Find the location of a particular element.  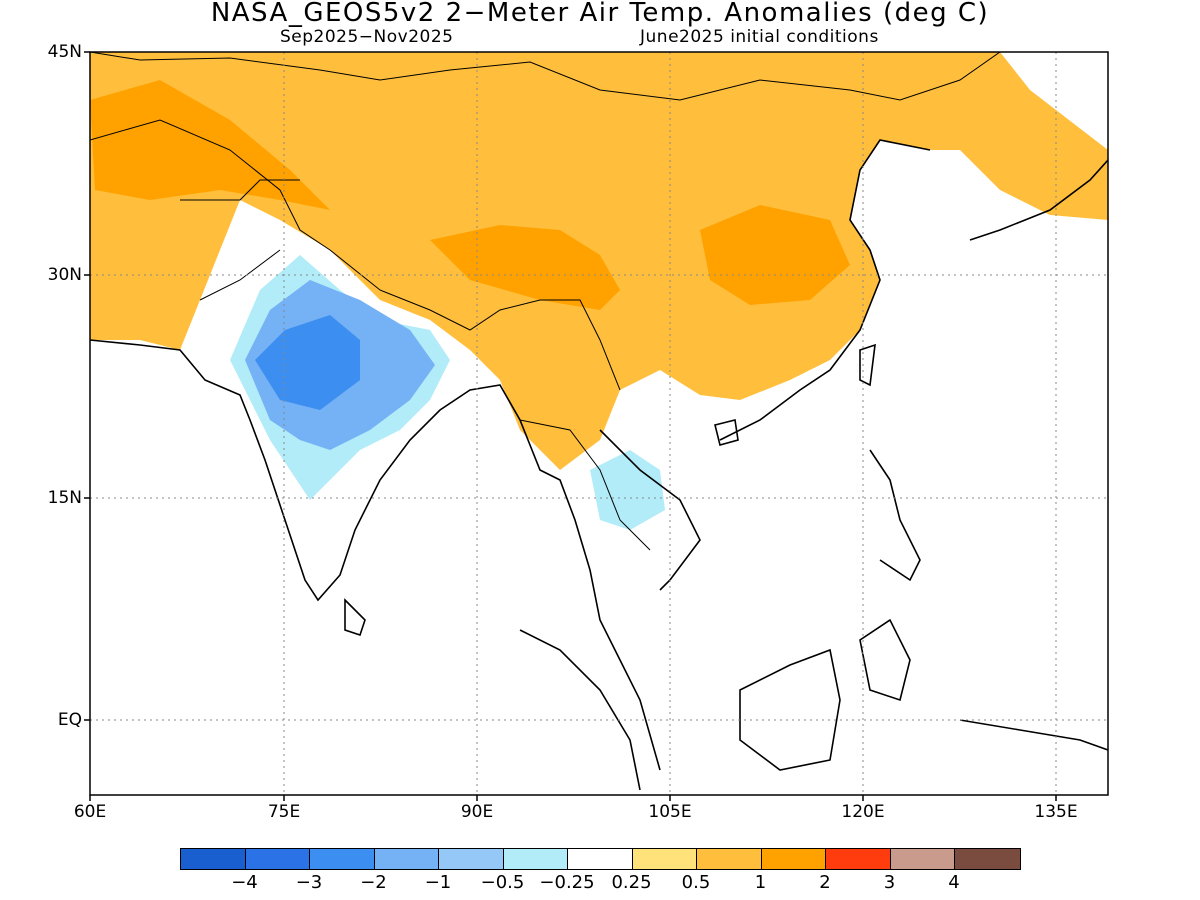

colorbar-label: −3 is located at coordinates (309, 882).